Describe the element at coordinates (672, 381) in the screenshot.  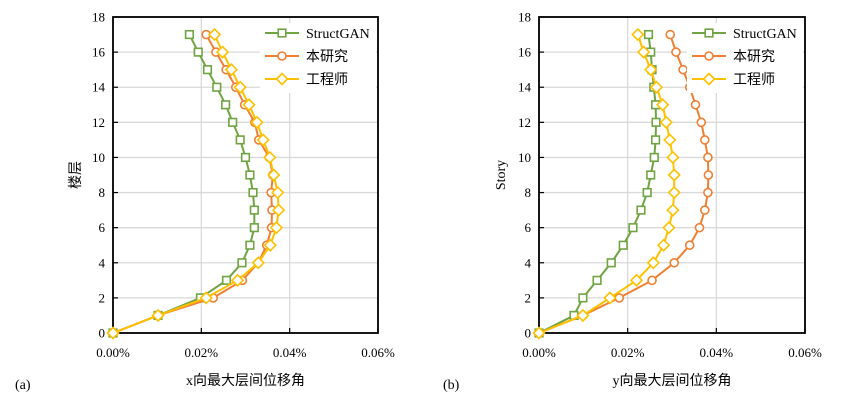
I see `x-axis-label: y向最大层间位移角` at that location.